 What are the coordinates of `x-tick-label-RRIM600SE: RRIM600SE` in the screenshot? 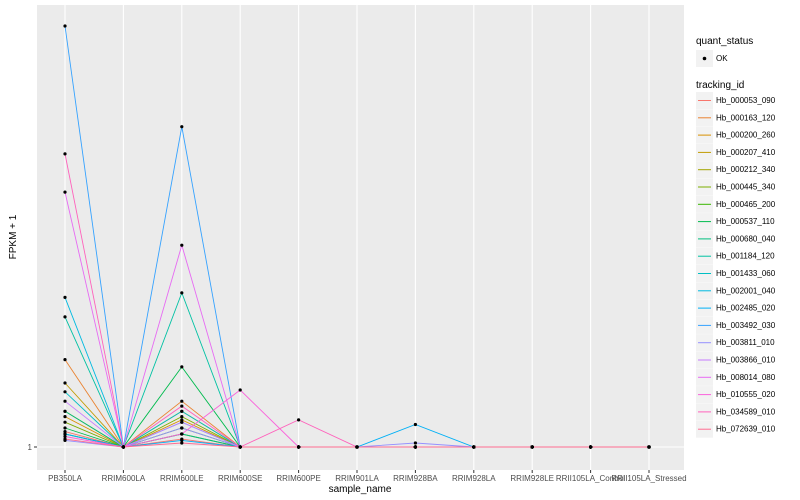 It's located at (240, 478).